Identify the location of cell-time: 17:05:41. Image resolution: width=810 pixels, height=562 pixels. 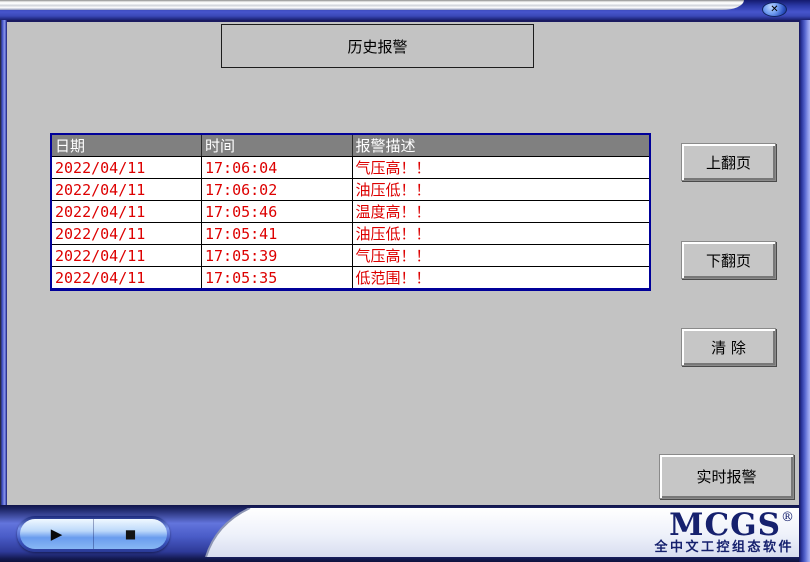
(277, 233).